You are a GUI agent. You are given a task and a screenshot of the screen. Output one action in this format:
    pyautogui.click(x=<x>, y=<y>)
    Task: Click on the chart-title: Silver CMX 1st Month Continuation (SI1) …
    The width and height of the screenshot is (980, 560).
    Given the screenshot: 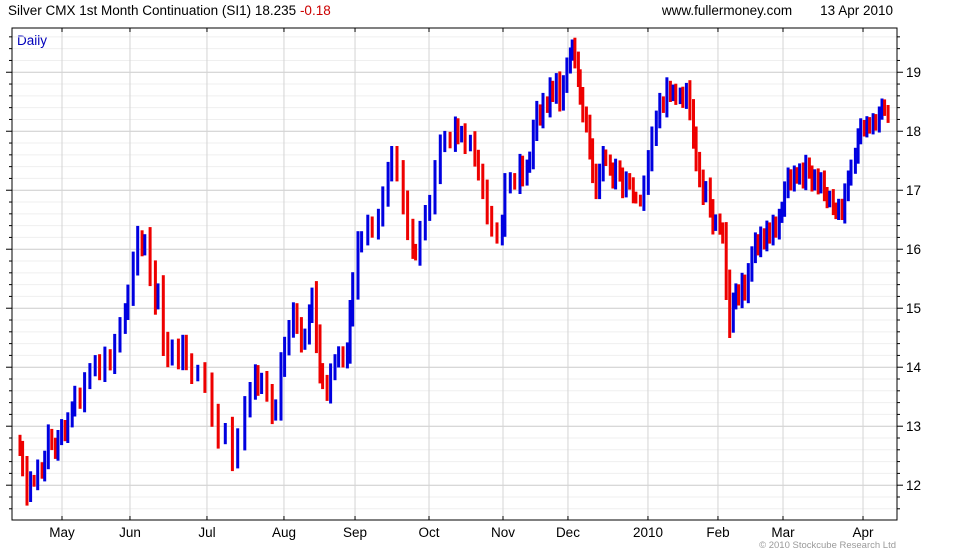 What is the action you would take?
    pyautogui.click(x=169, y=10)
    